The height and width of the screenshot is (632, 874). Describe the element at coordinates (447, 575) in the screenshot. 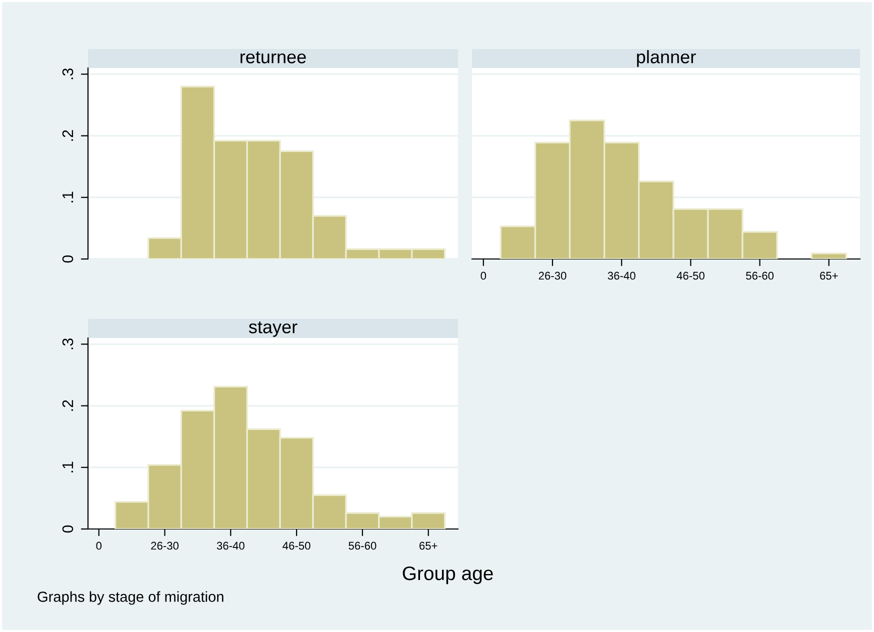

I see `x-axis-title: Group age` at that location.